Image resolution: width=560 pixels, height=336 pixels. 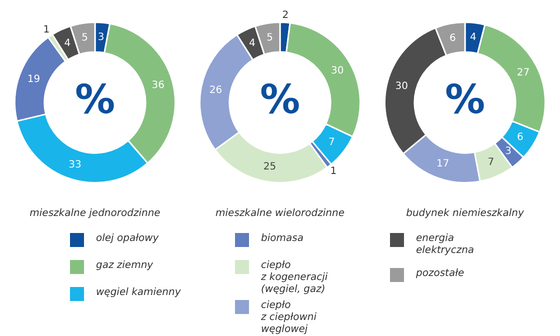 What do you see at coordinates (282, 239) in the screenshot?
I see `legend-label: biomasa` at bounding box center [282, 239].